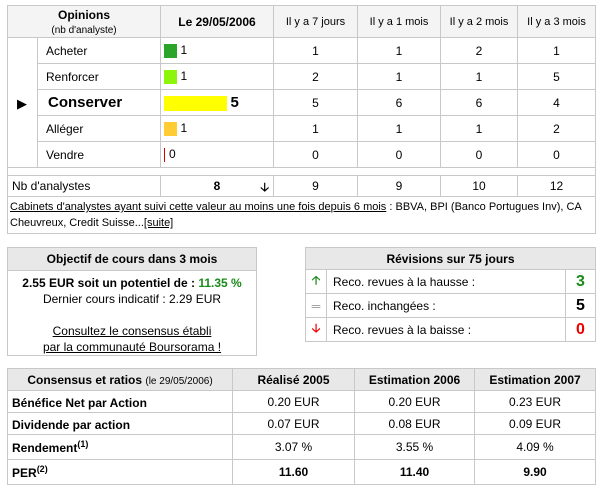 Image resolution: width=601 pixels, height=492 pixels. I want to click on total-row: Nb d'analystes 8 🡣 9 9 10 12, so click(301, 186).